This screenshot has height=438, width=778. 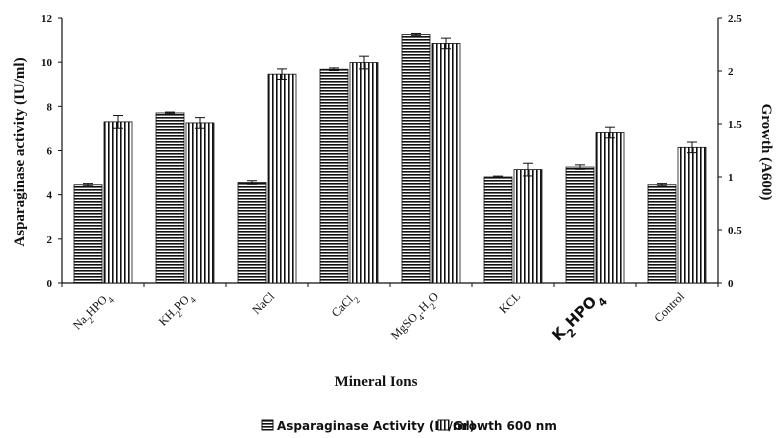 What do you see at coordinates (735, 231) in the screenshot?
I see `y2-tick-label: 0.5` at bounding box center [735, 231].